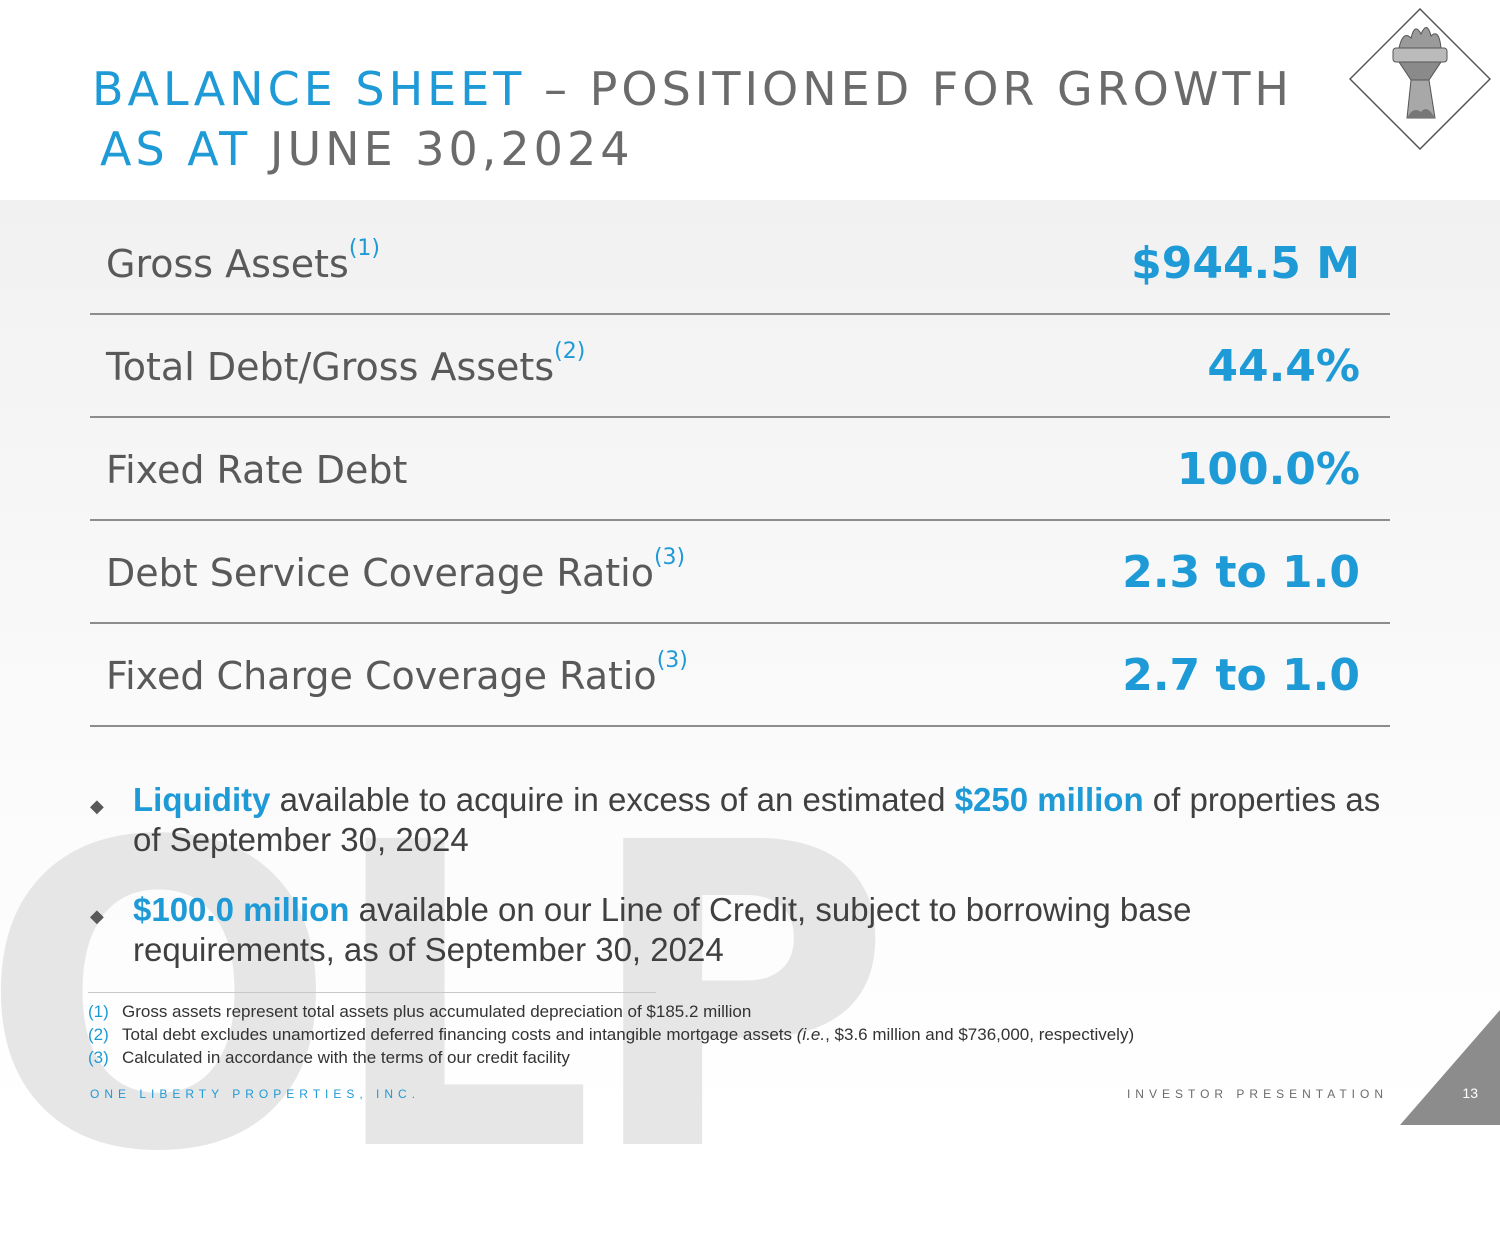 The width and height of the screenshot is (1500, 1244). I want to click on corner-triangle, so click(1450, 1067).